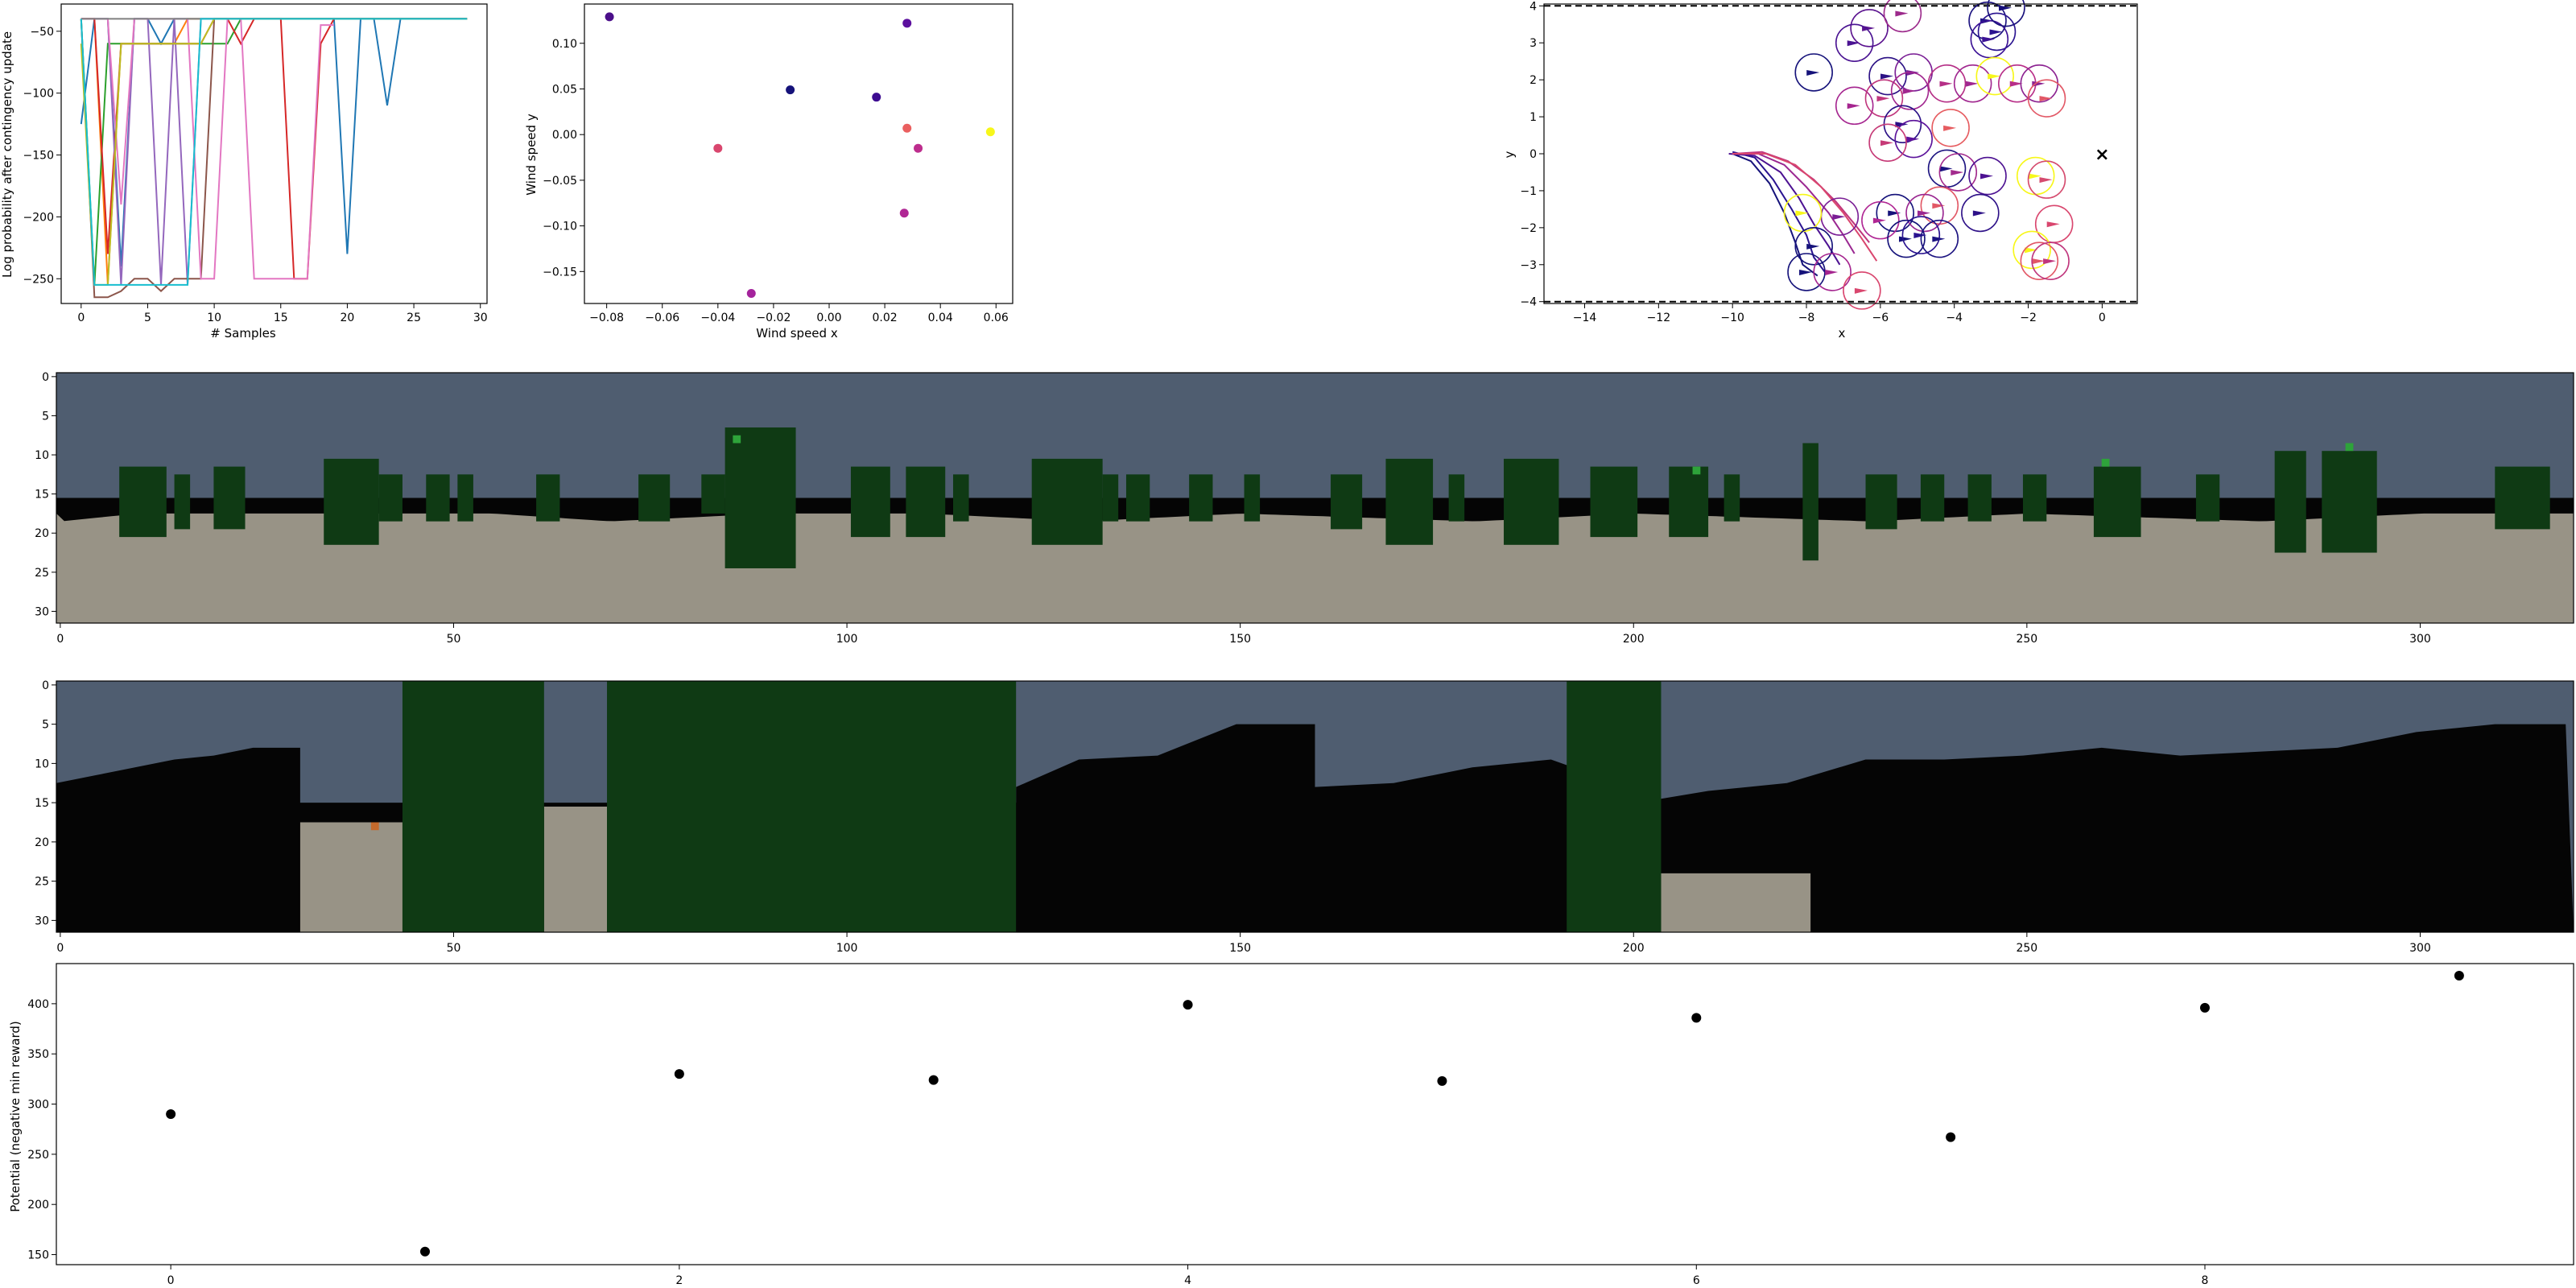 The height and width of the screenshot is (1288, 2576). What do you see at coordinates (15, 1116) in the screenshot?
I see `potential-ylabel: Potential (negative min reward)` at bounding box center [15, 1116].